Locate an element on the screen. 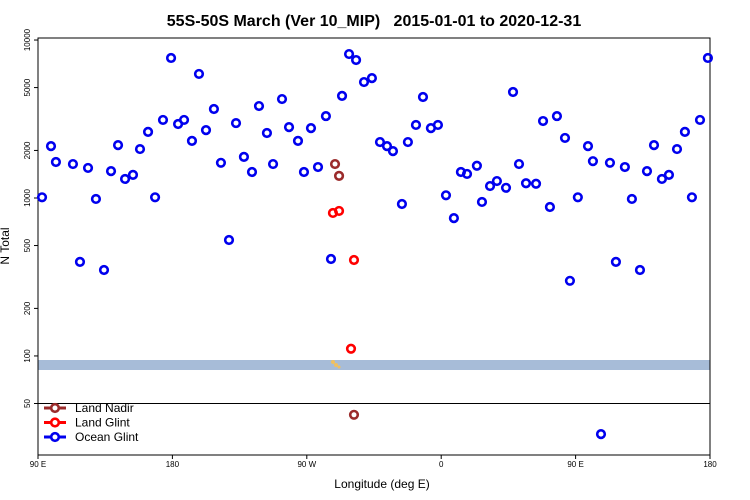 This screenshot has width=750, height=500. y-tick-label: 100 is located at coordinates (27, 356).